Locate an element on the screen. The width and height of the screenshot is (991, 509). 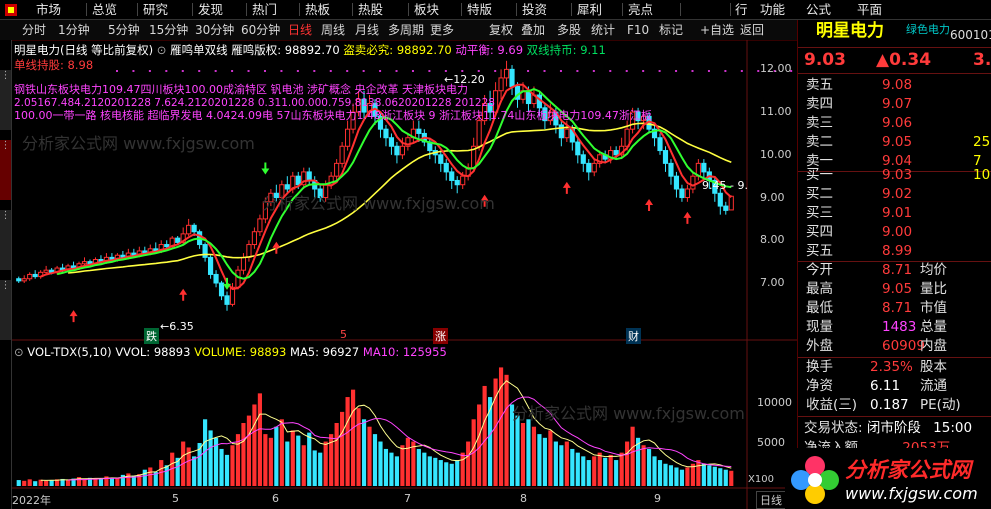
menu-item-4: 热门 is located at coordinates (265, 9).